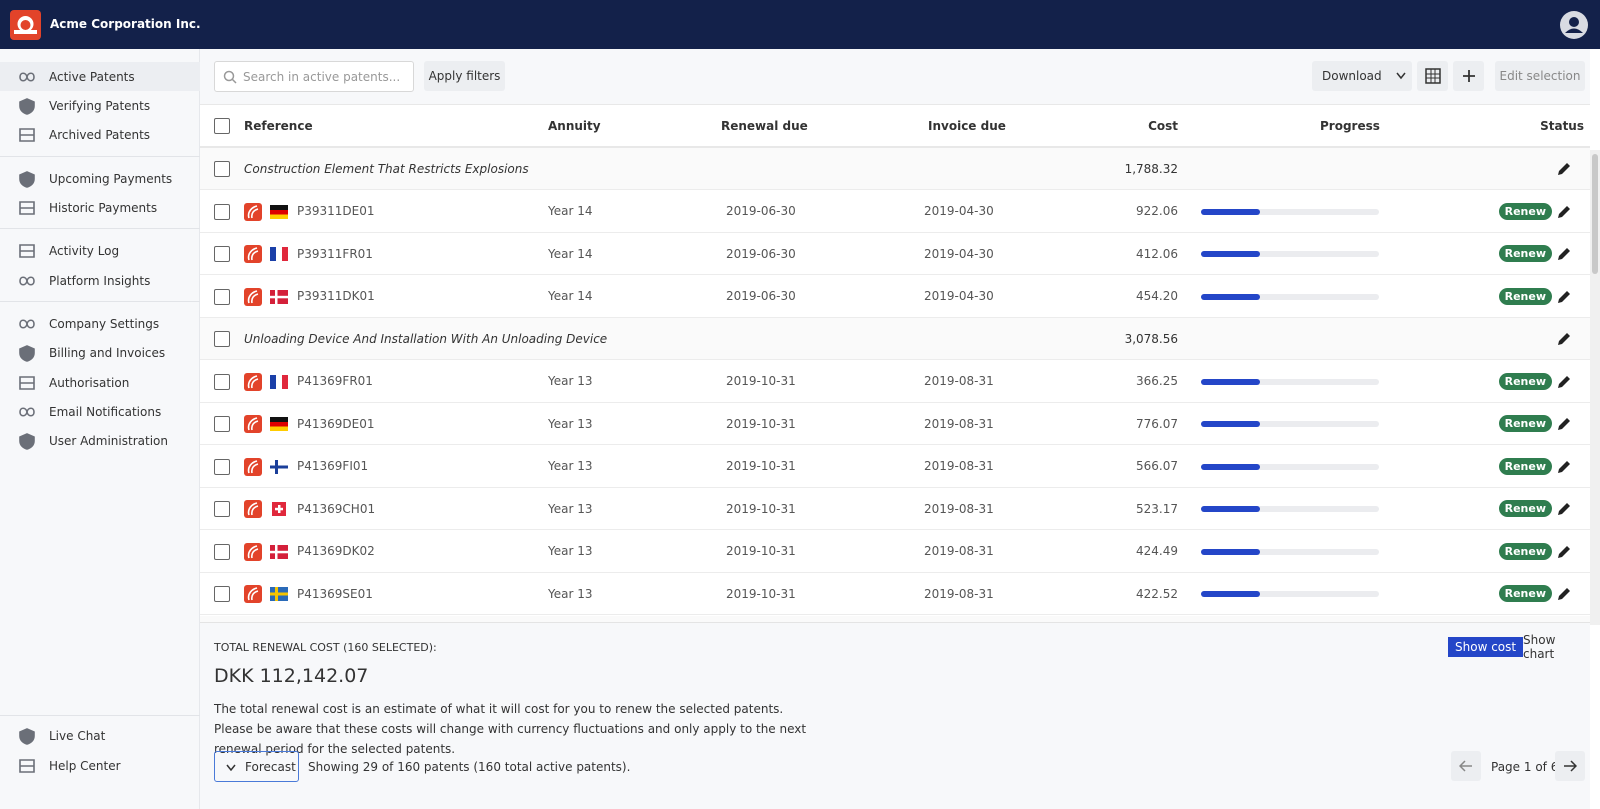  I want to click on divider, so click(100, 156).